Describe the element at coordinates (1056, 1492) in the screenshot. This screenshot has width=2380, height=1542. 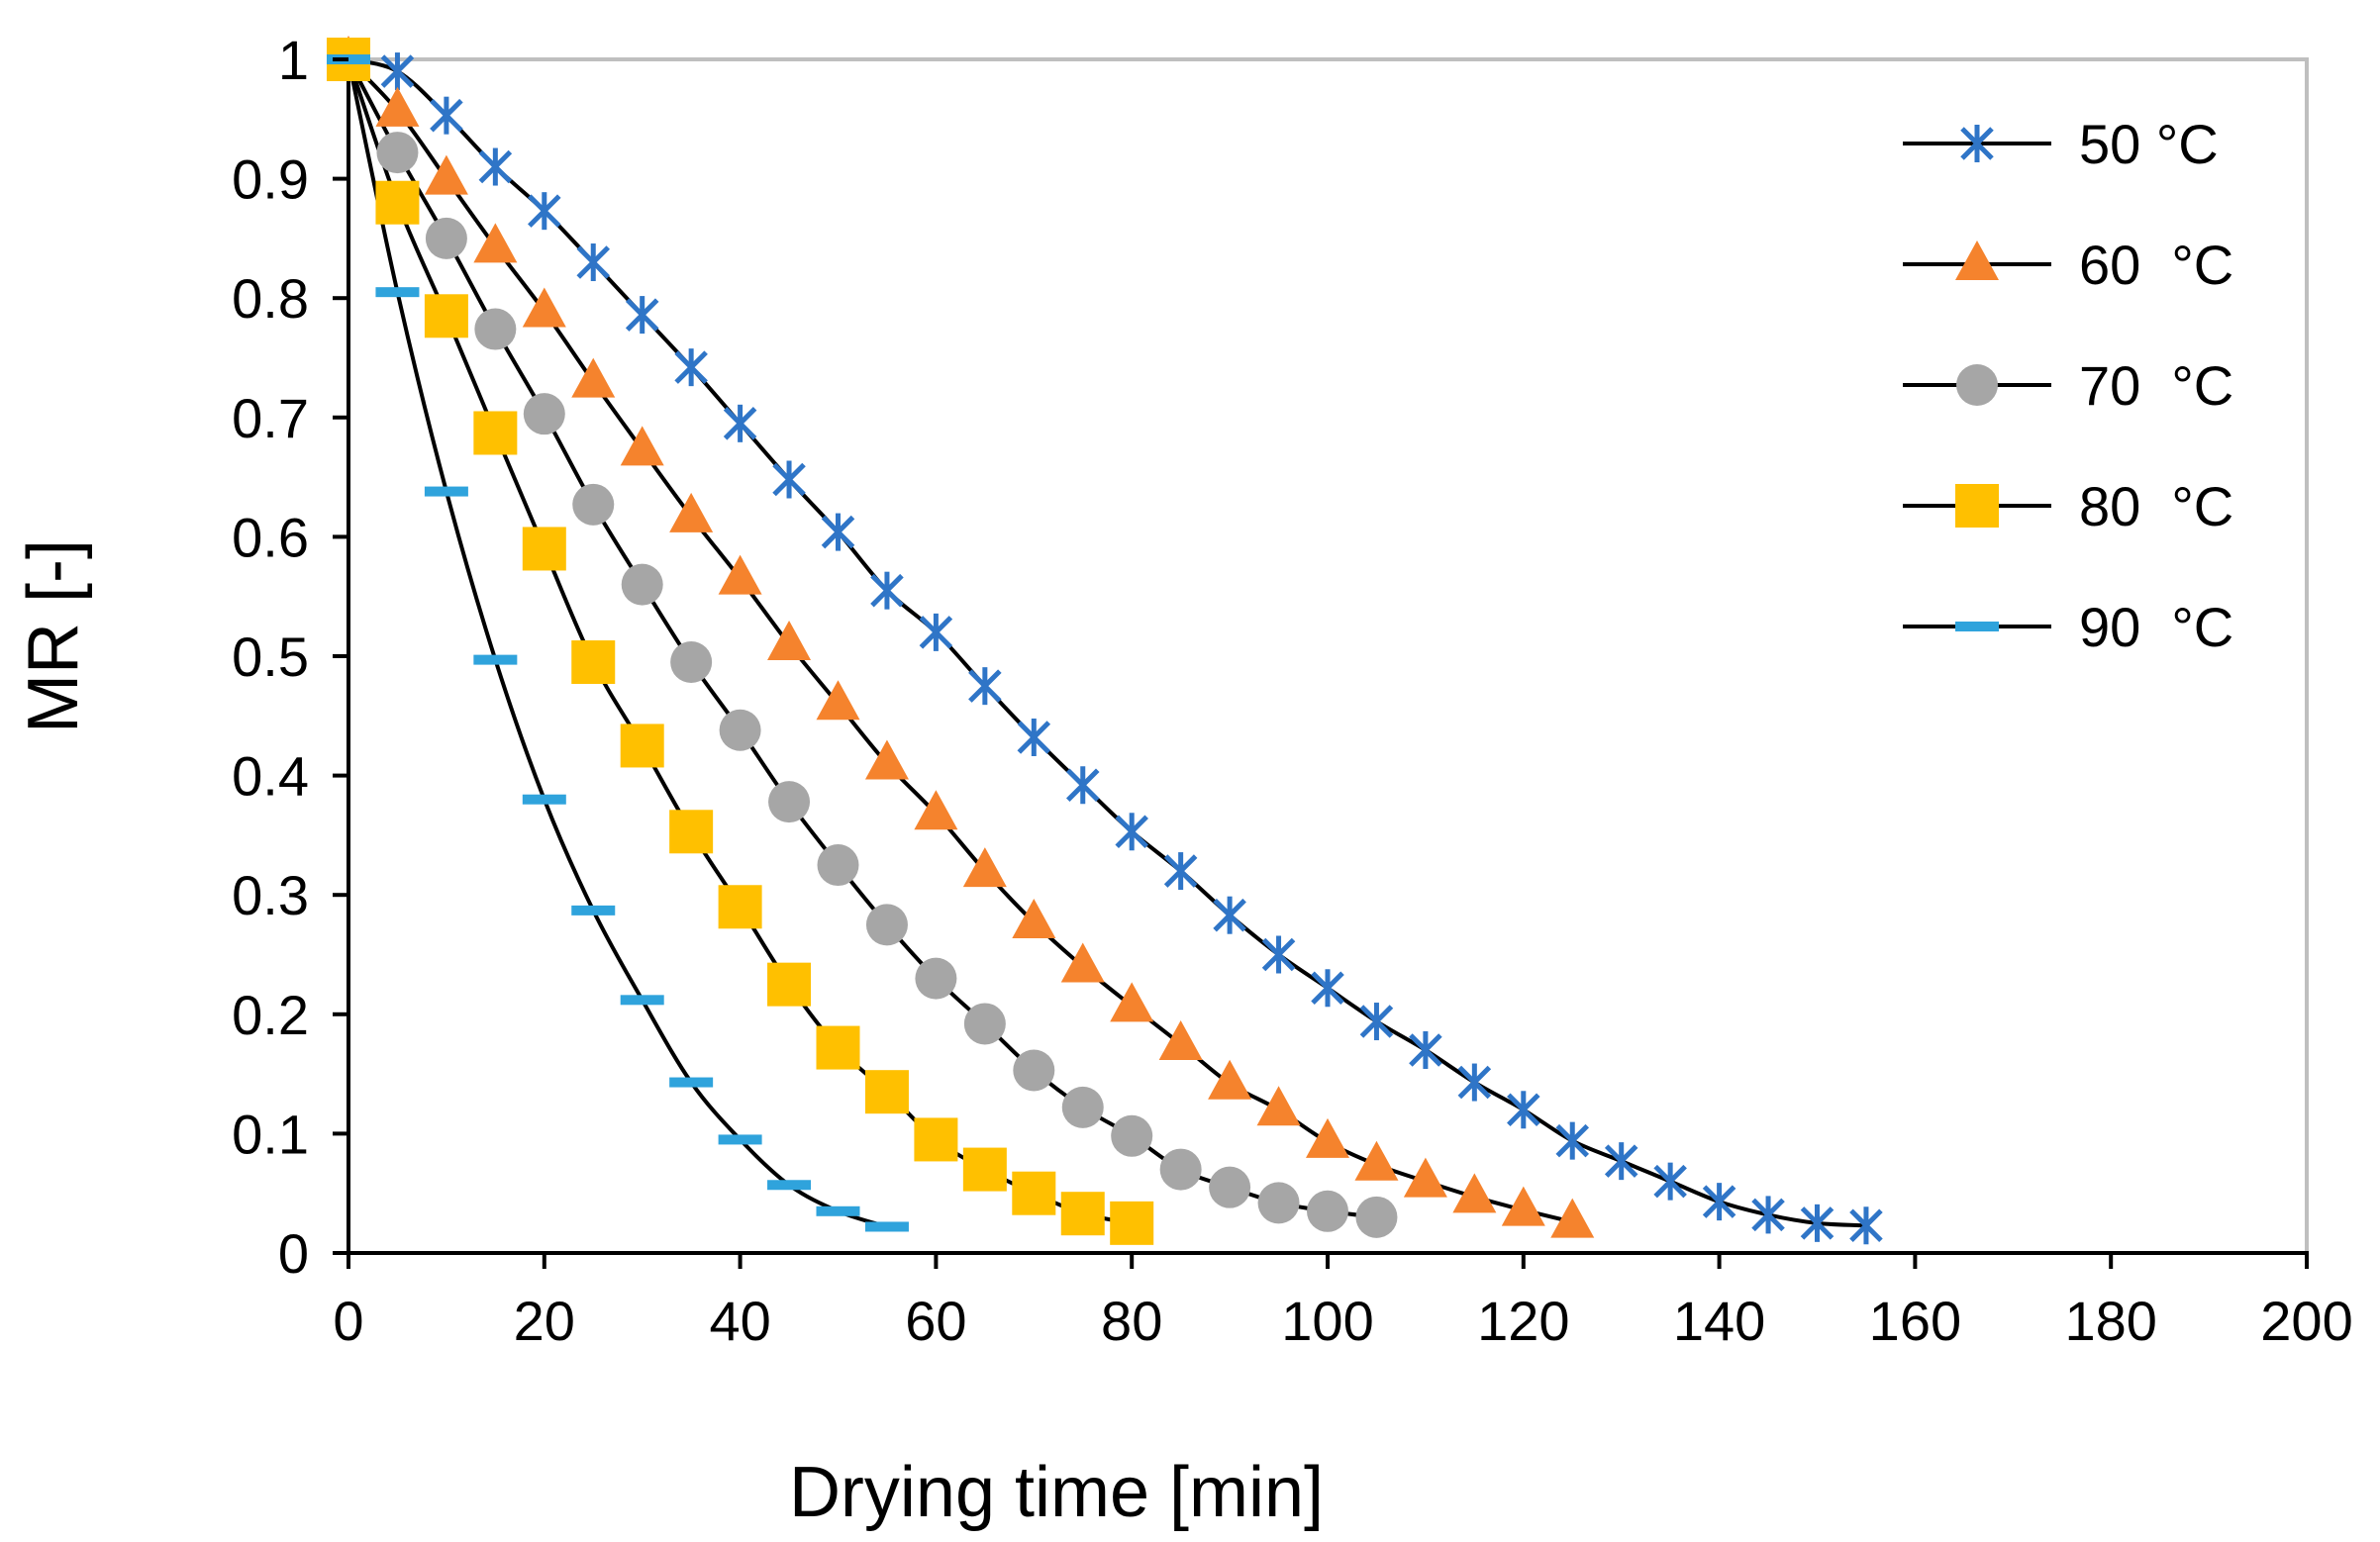
I see `x-axis-title: Drying time [min]` at that location.